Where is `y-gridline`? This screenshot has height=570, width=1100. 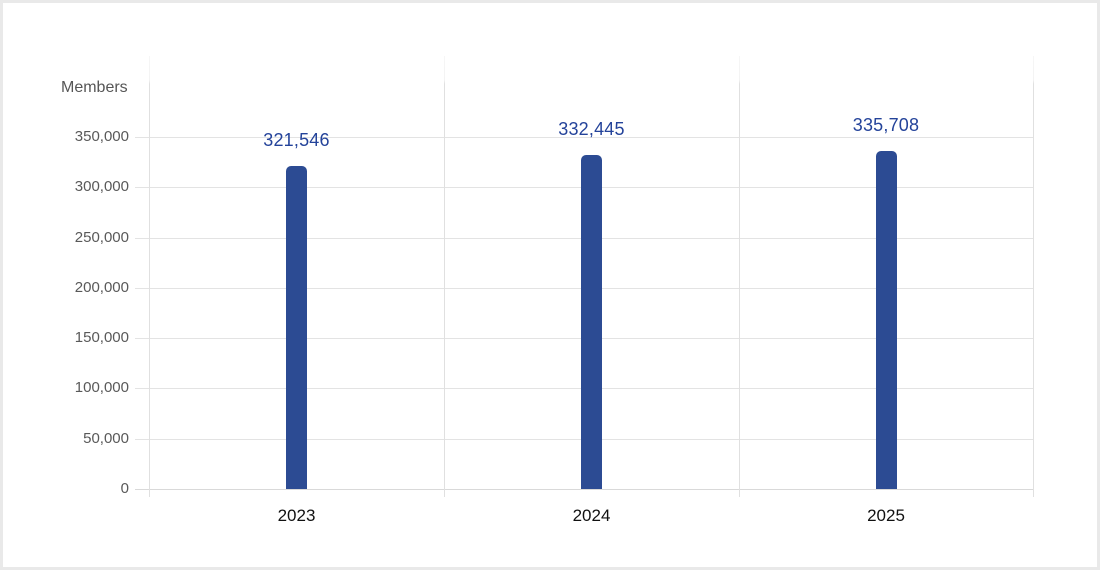 y-gridline is located at coordinates (584, 137).